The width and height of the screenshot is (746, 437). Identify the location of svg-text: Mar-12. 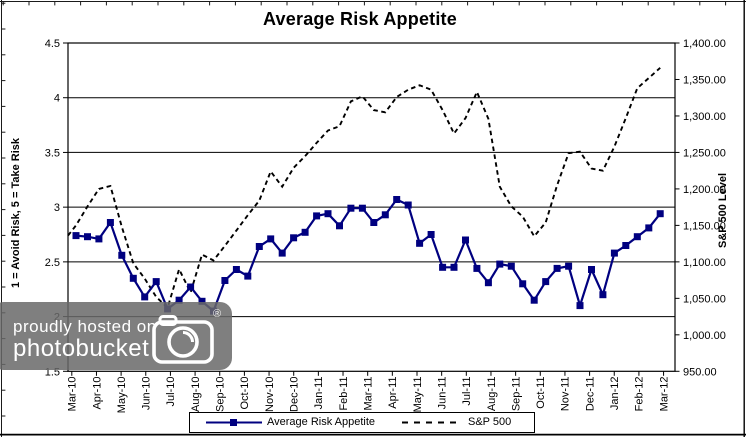
(664, 394).